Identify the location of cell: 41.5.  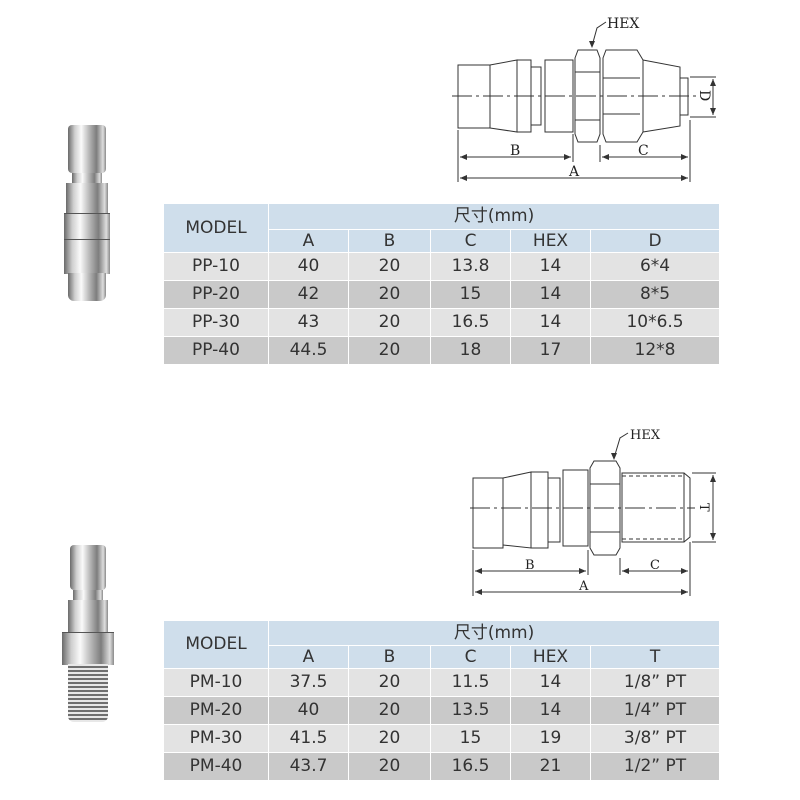
(308, 738).